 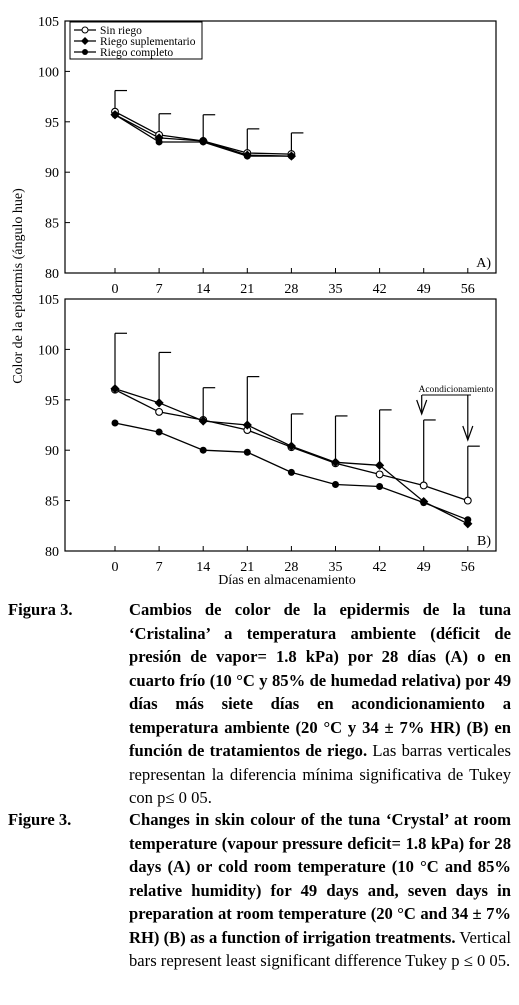 I want to click on series-line, so click(x=291, y=456).